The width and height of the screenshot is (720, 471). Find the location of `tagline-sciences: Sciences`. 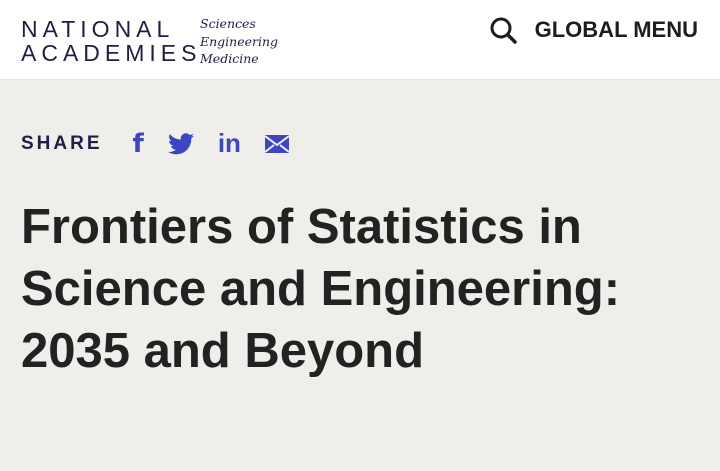

tagline-sciences: Sciences is located at coordinates (228, 23).